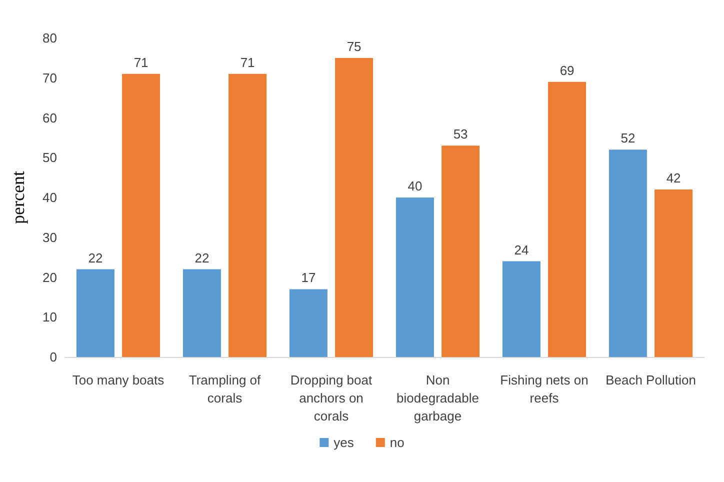 This screenshot has height=482, width=724. Describe the element at coordinates (308, 278) in the screenshot. I see `data-label: 17` at that location.